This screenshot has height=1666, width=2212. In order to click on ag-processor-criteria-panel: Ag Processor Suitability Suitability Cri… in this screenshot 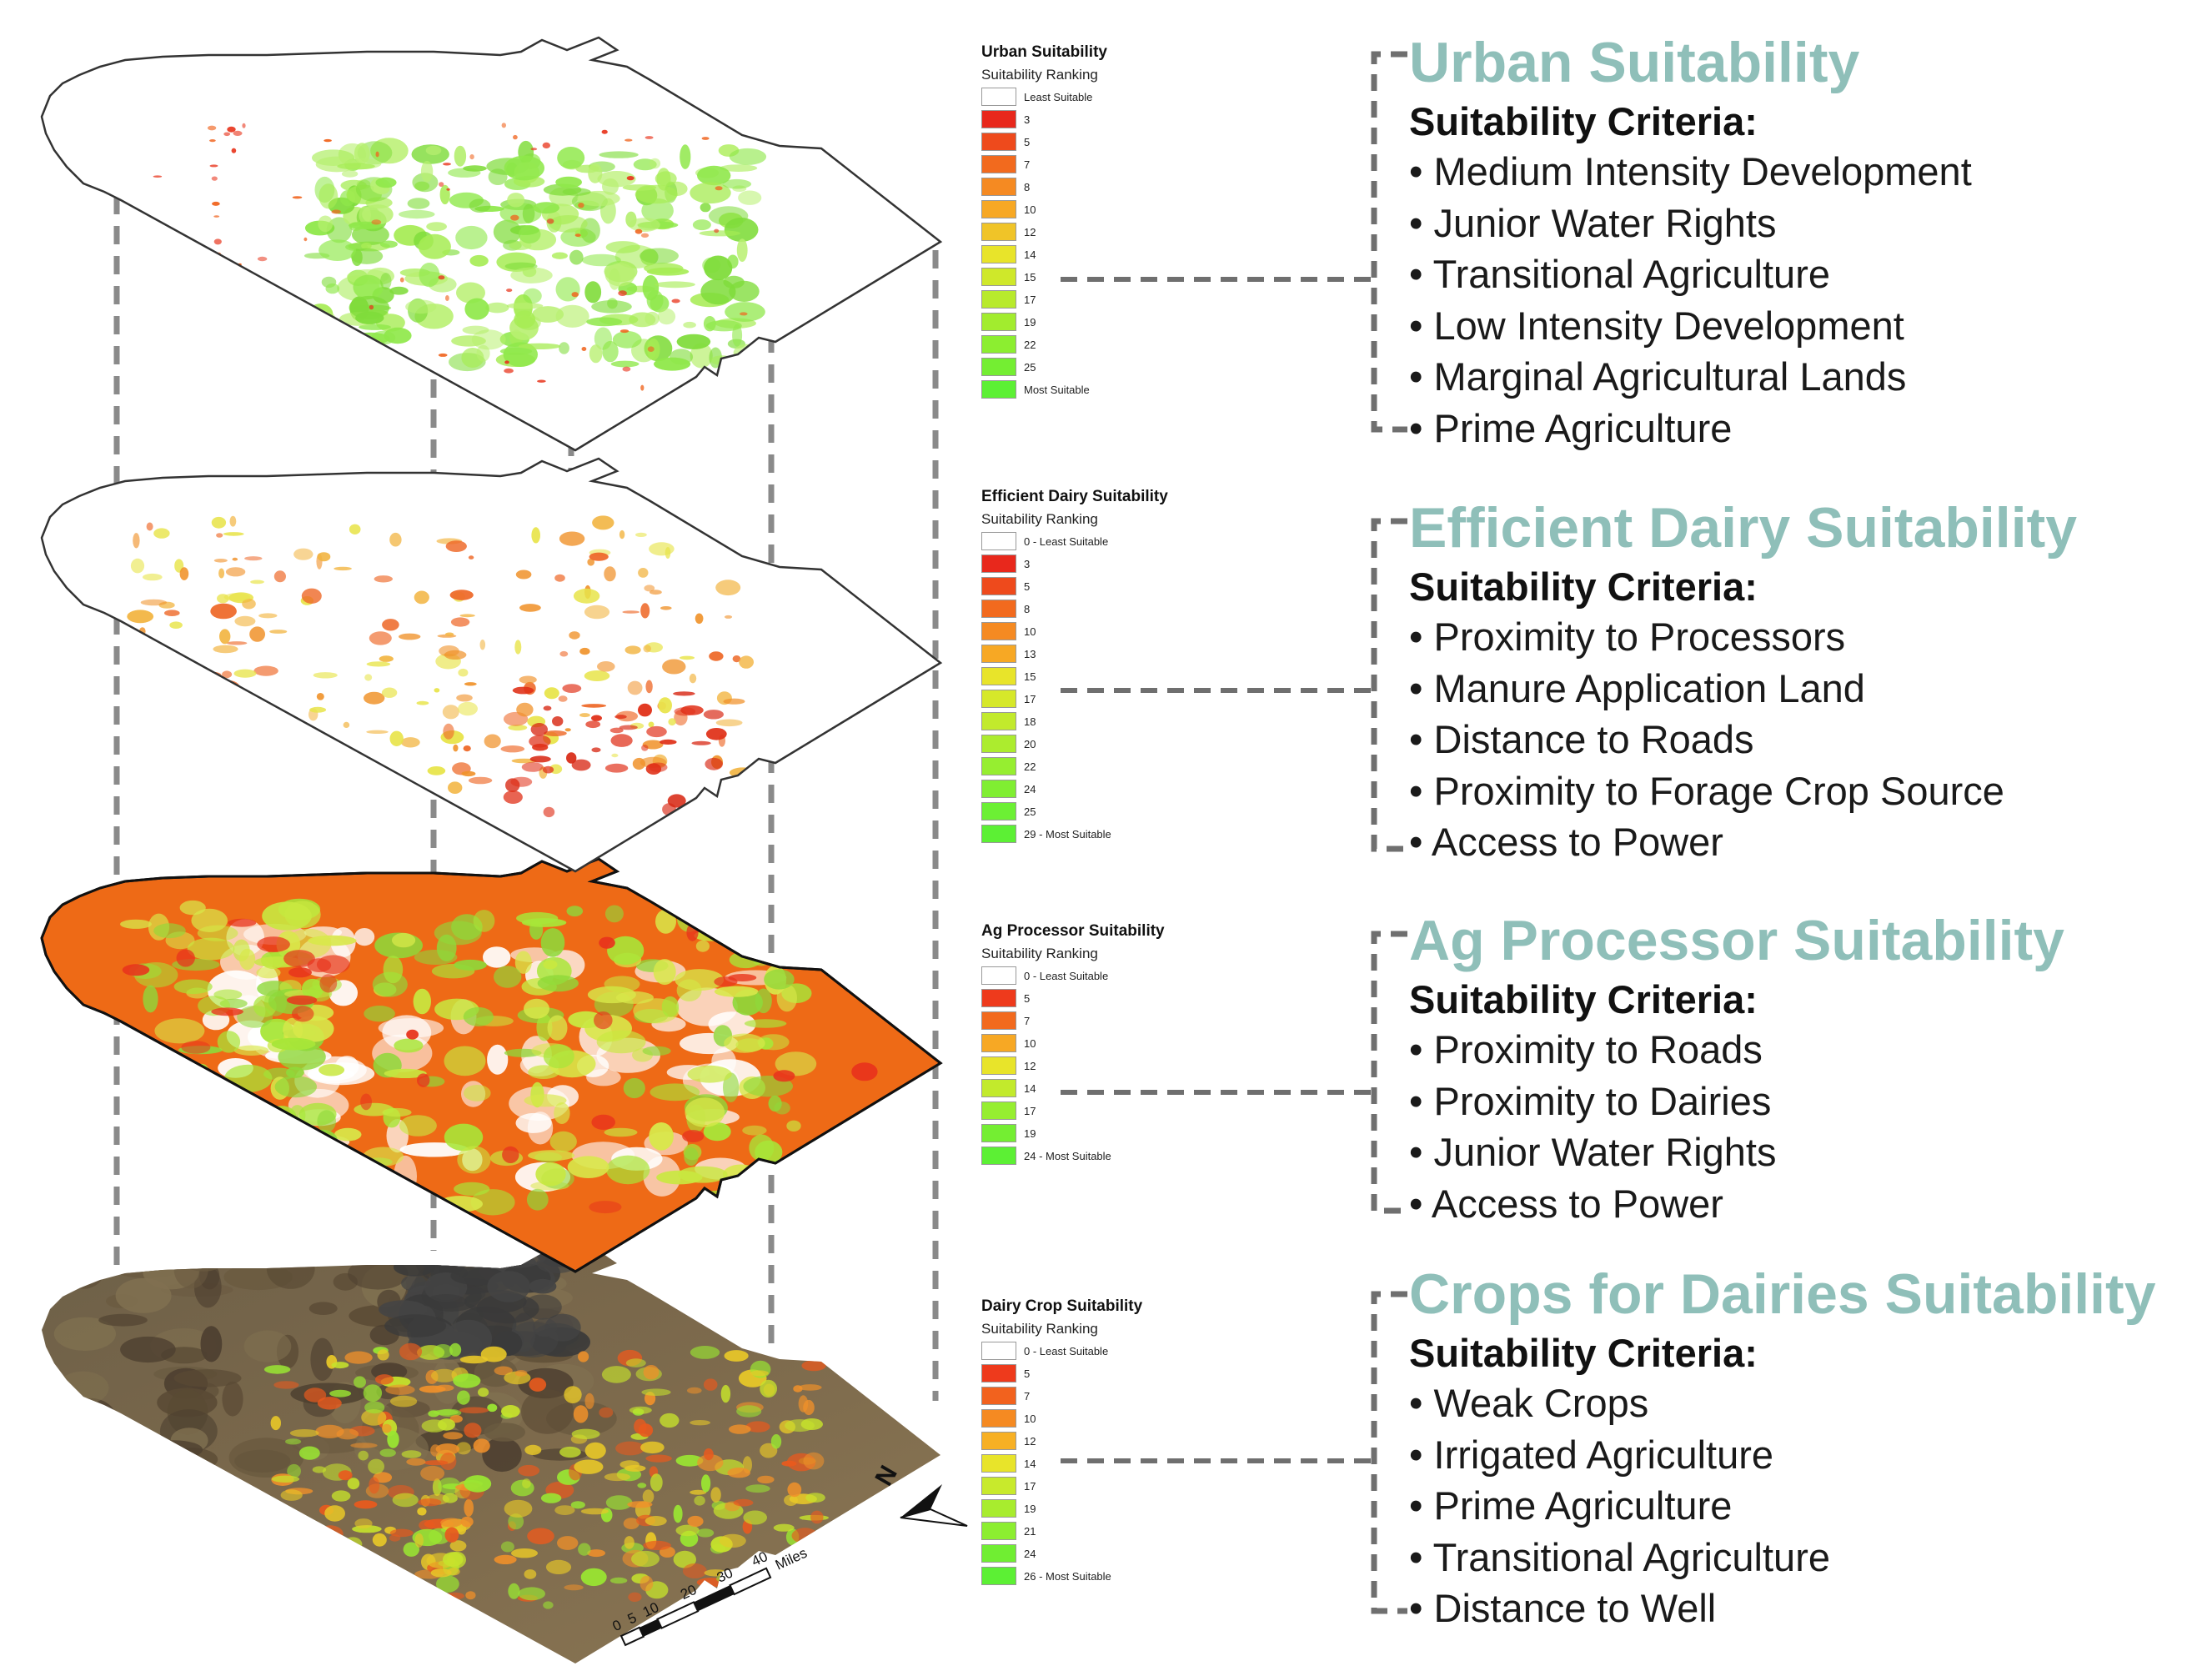, I will do `click(1805, 1068)`.